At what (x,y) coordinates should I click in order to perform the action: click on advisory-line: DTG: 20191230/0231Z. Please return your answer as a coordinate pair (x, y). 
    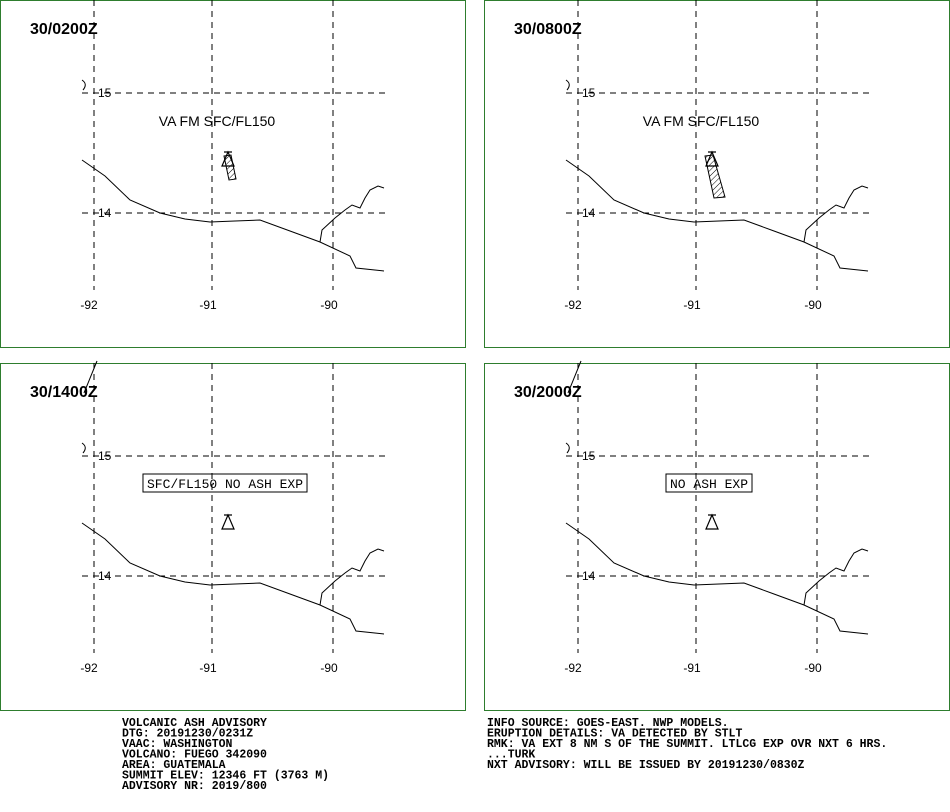
    Looking at the image, I should click on (187, 734).